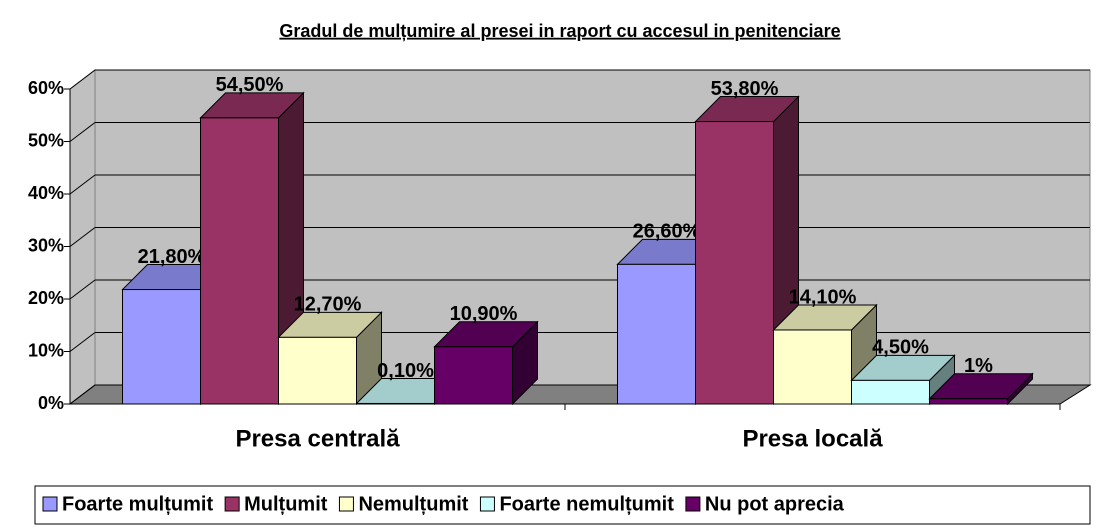 Image resolution: width=1101 pixels, height=528 pixels. Describe the element at coordinates (328, 305) in the screenshot. I see `value-label: 12,70%` at that location.